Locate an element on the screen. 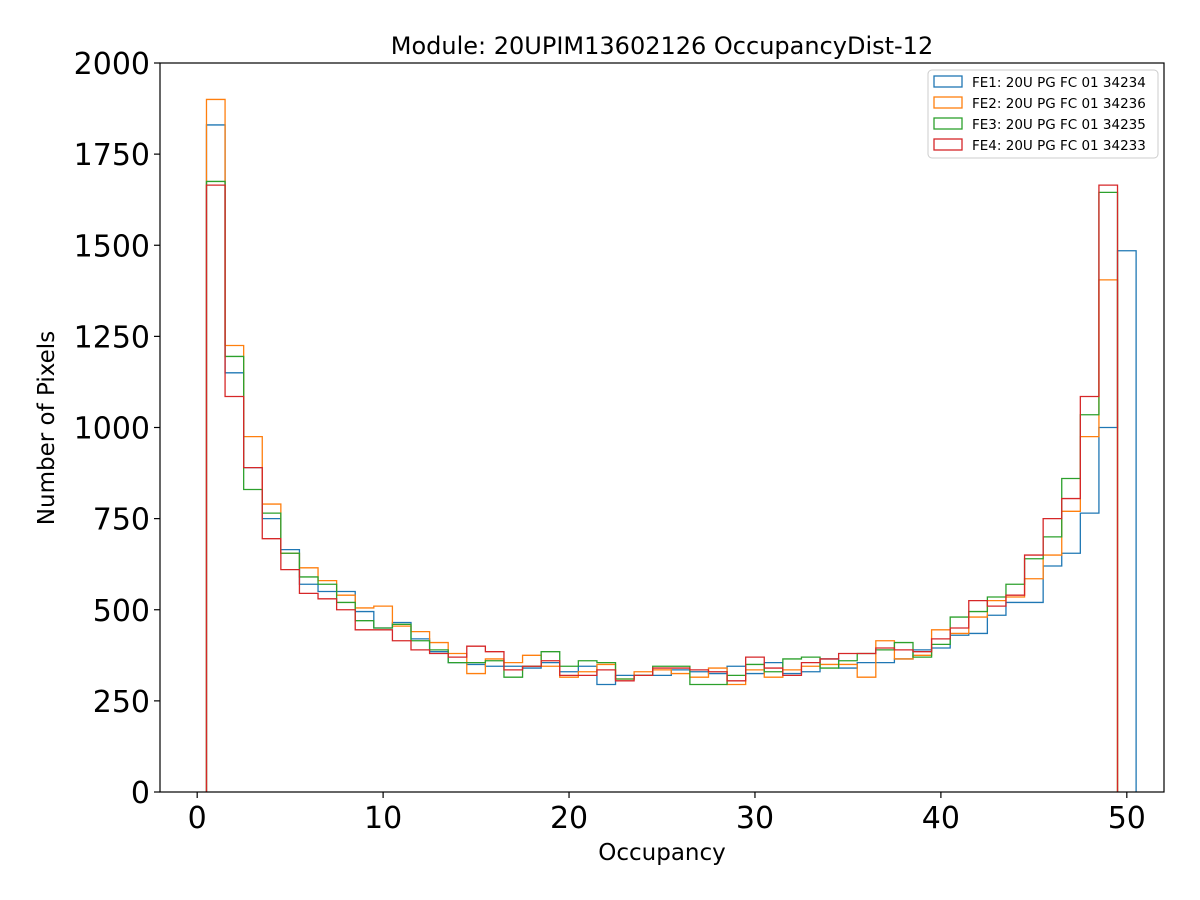 The image size is (1200, 900). legend-swatch-fe1 is located at coordinates (948, 81).